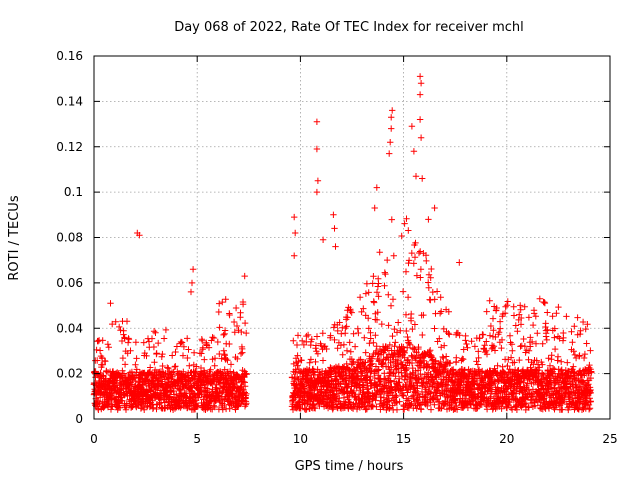 This screenshot has width=640, height=480. I want to click on y-tick-label: 0.04, so click(69, 328).